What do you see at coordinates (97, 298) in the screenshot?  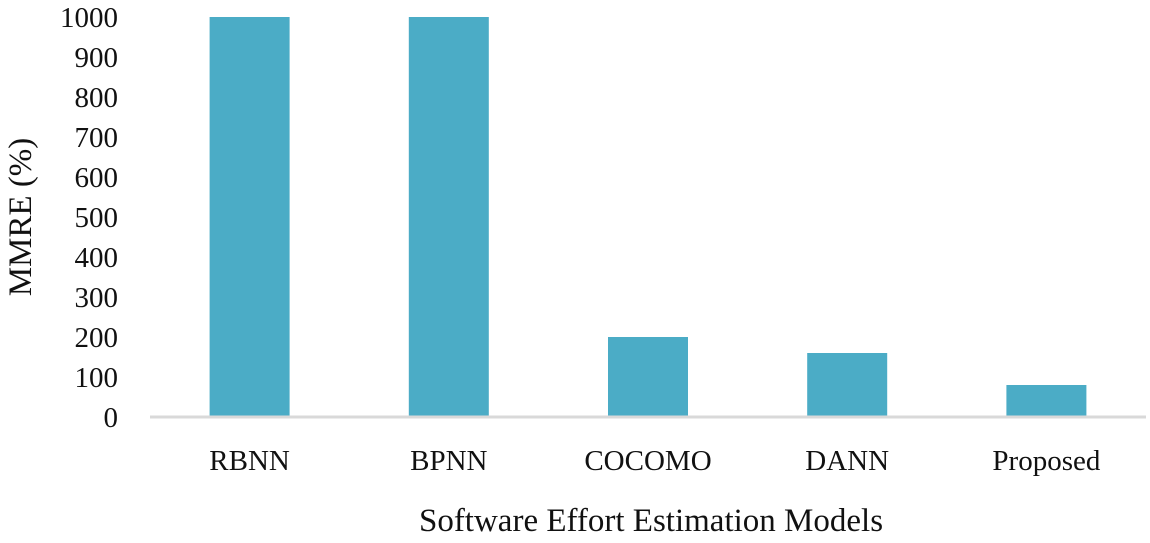 I see `y-tick-label: 300` at bounding box center [97, 298].